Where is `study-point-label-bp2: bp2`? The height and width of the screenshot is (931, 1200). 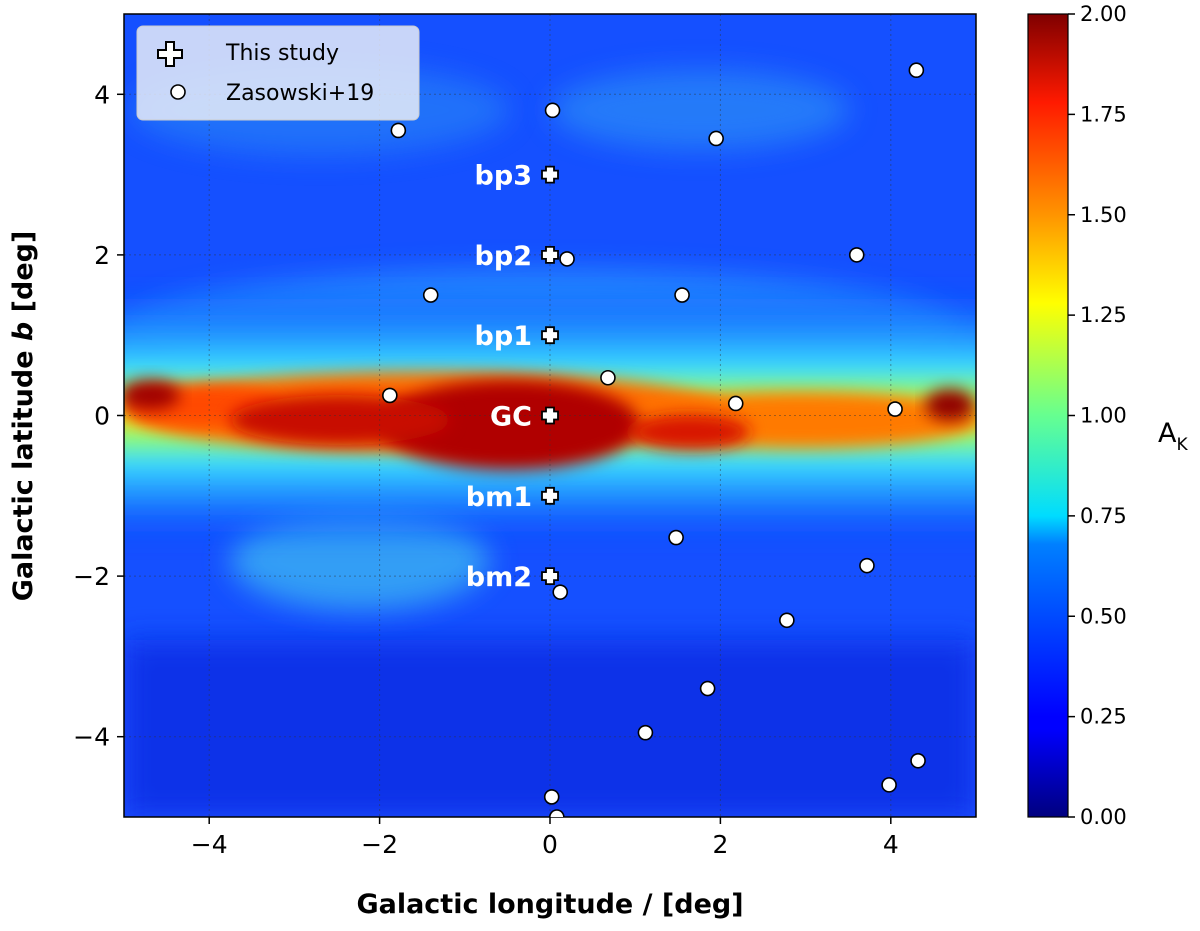 study-point-label-bp2: bp2 is located at coordinates (503, 256).